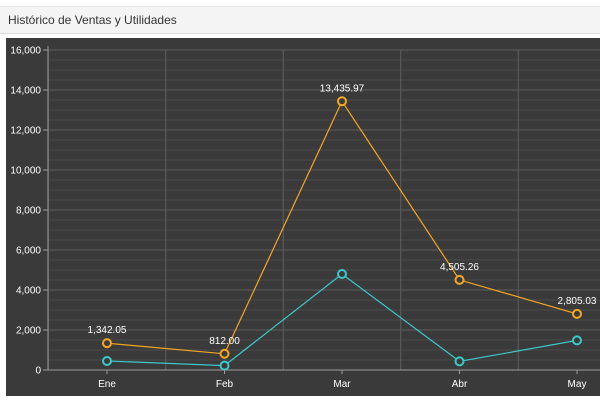  Describe the element at coordinates (225, 384) in the screenshot. I see `x-tick-label: Feb` at that location.